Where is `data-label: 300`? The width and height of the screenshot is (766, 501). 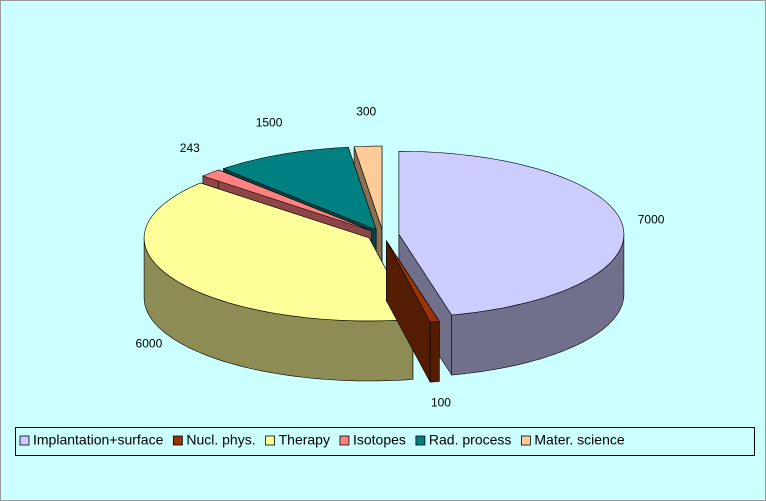
data-label: 300 is located at coordinates (366, 111).